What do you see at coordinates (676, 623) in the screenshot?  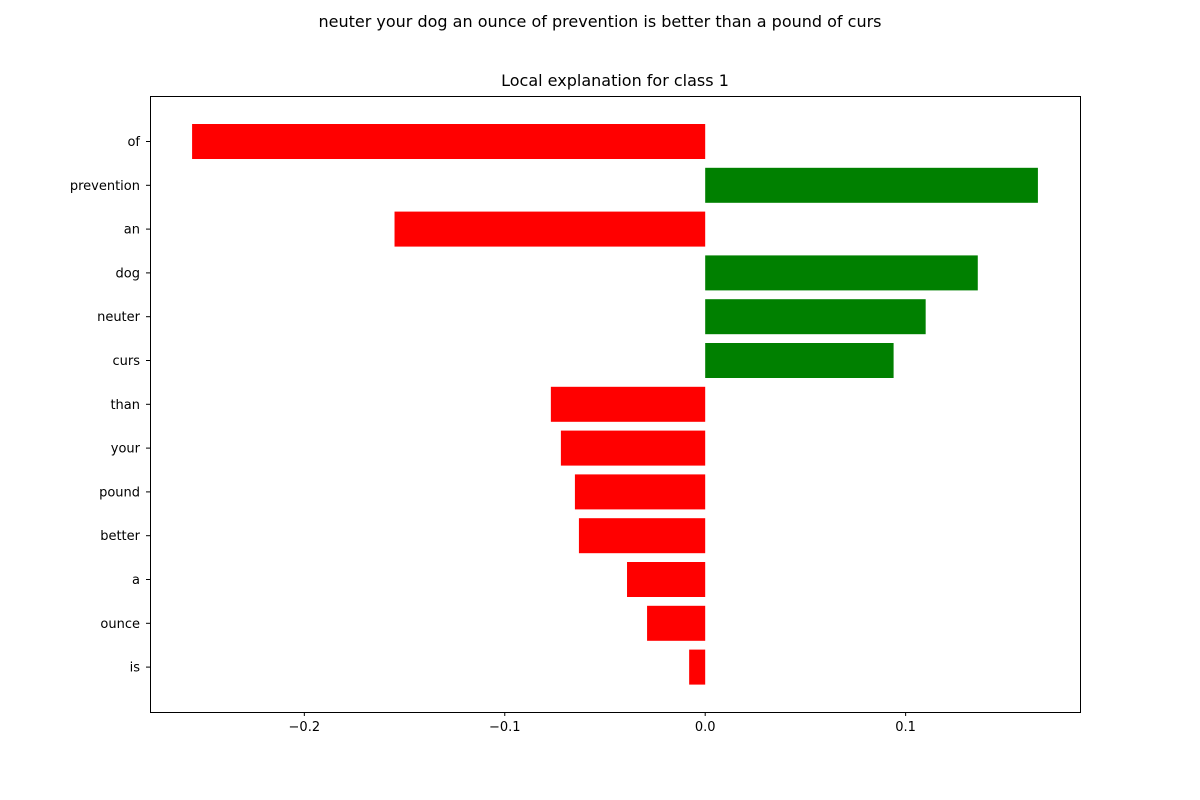 I see `bar-ounce` at bounding box center [676, 623].